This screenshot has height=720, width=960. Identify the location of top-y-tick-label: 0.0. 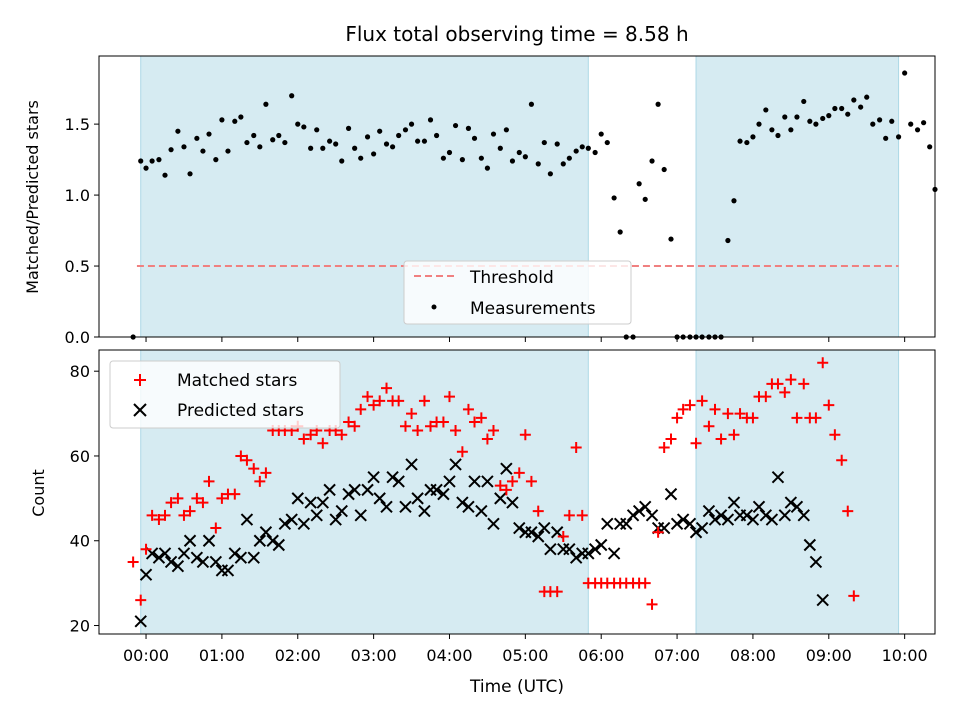
(77, 337).